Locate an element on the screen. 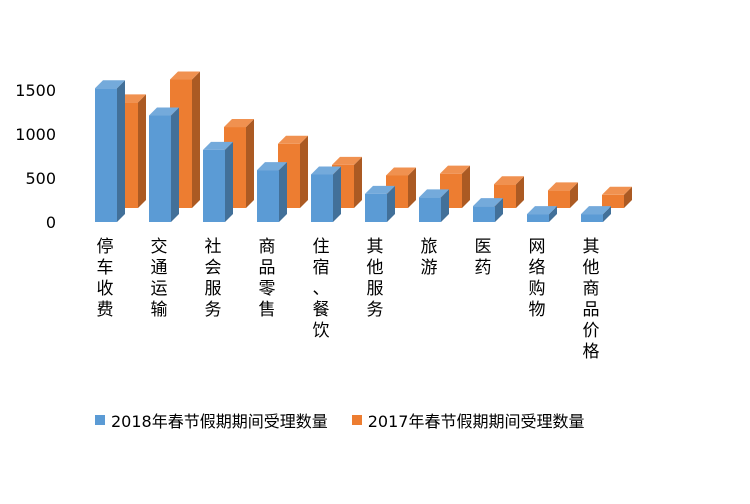  x-tick-label: 住宿、餐饮 is located at coordinates (321, 289).